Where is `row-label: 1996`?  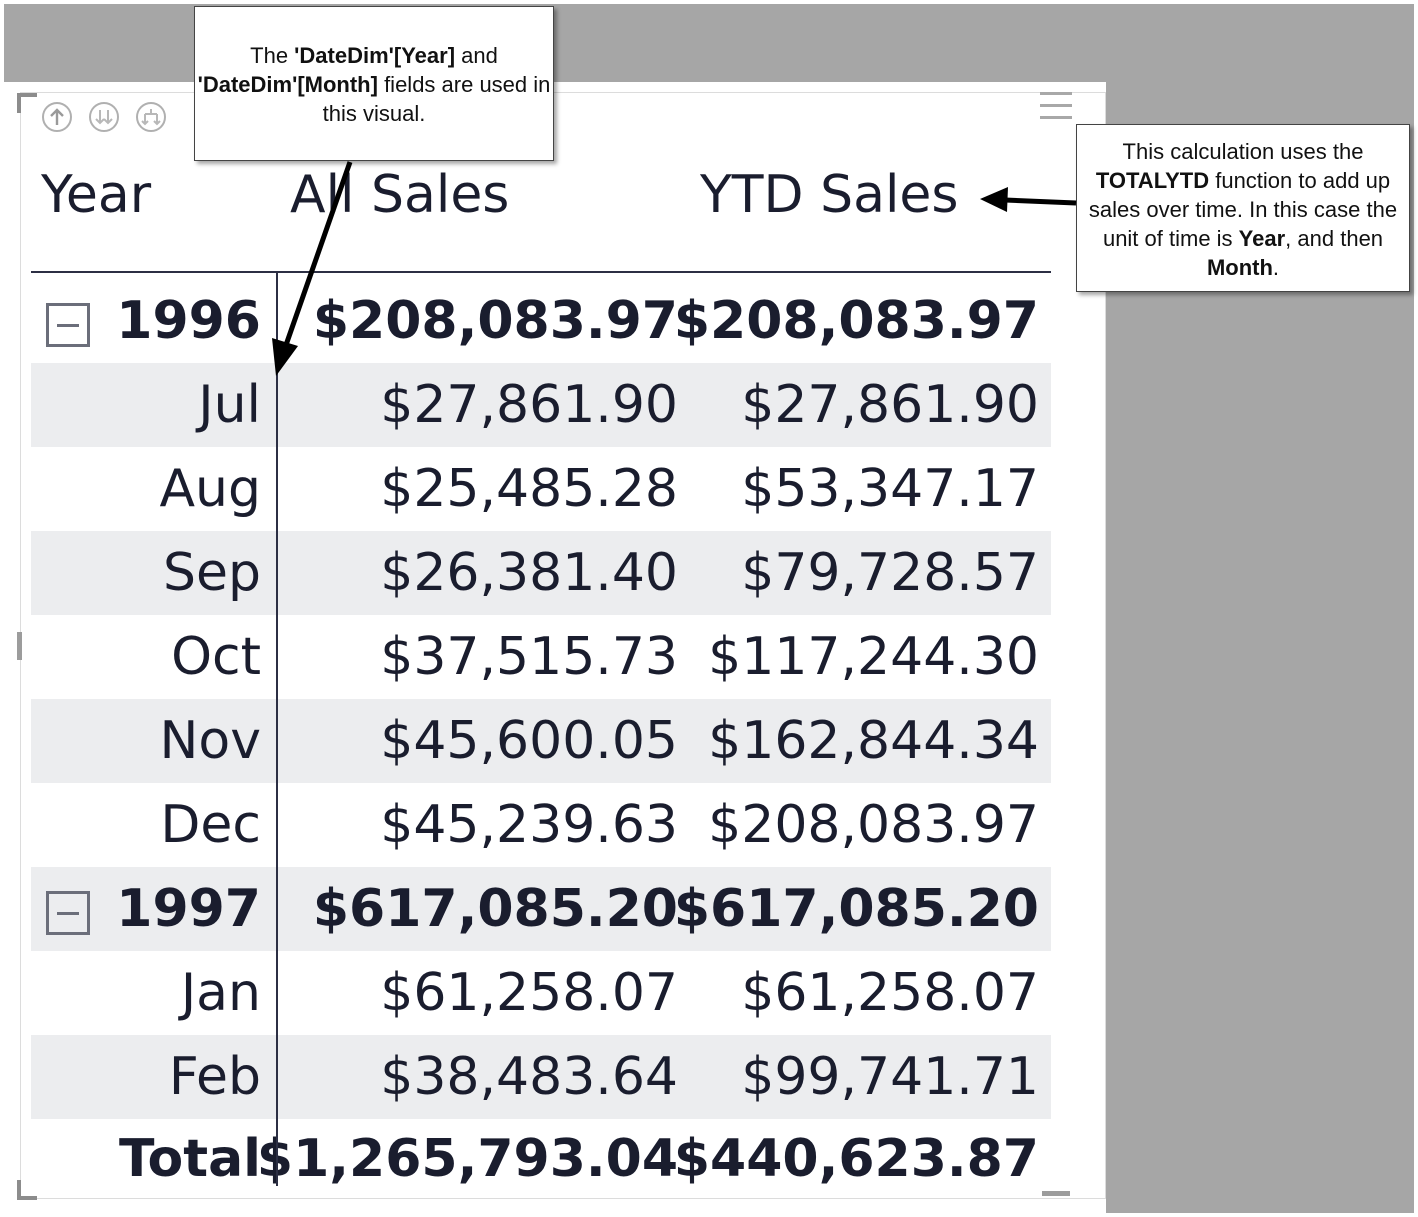 row-label: 1996 is located at coordinates (188, 321).